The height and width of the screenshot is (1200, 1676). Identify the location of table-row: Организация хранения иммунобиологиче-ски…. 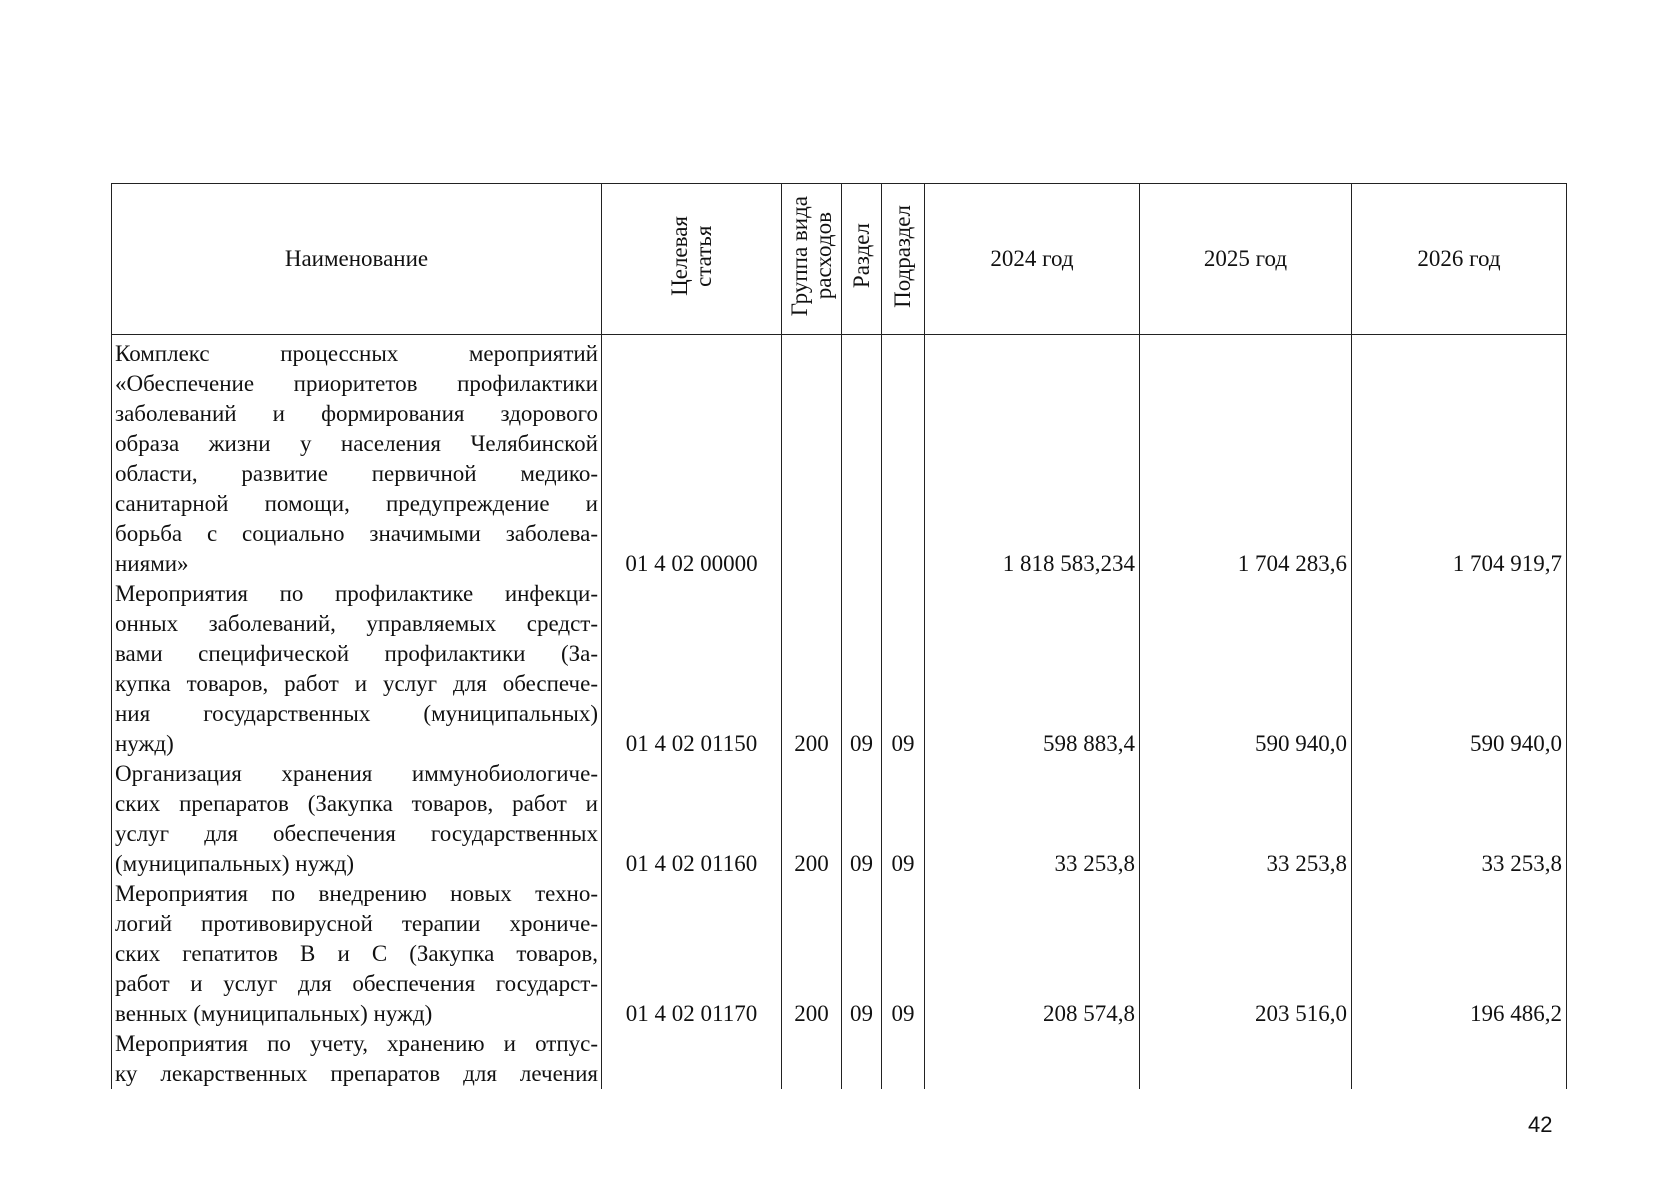
(839, 819).